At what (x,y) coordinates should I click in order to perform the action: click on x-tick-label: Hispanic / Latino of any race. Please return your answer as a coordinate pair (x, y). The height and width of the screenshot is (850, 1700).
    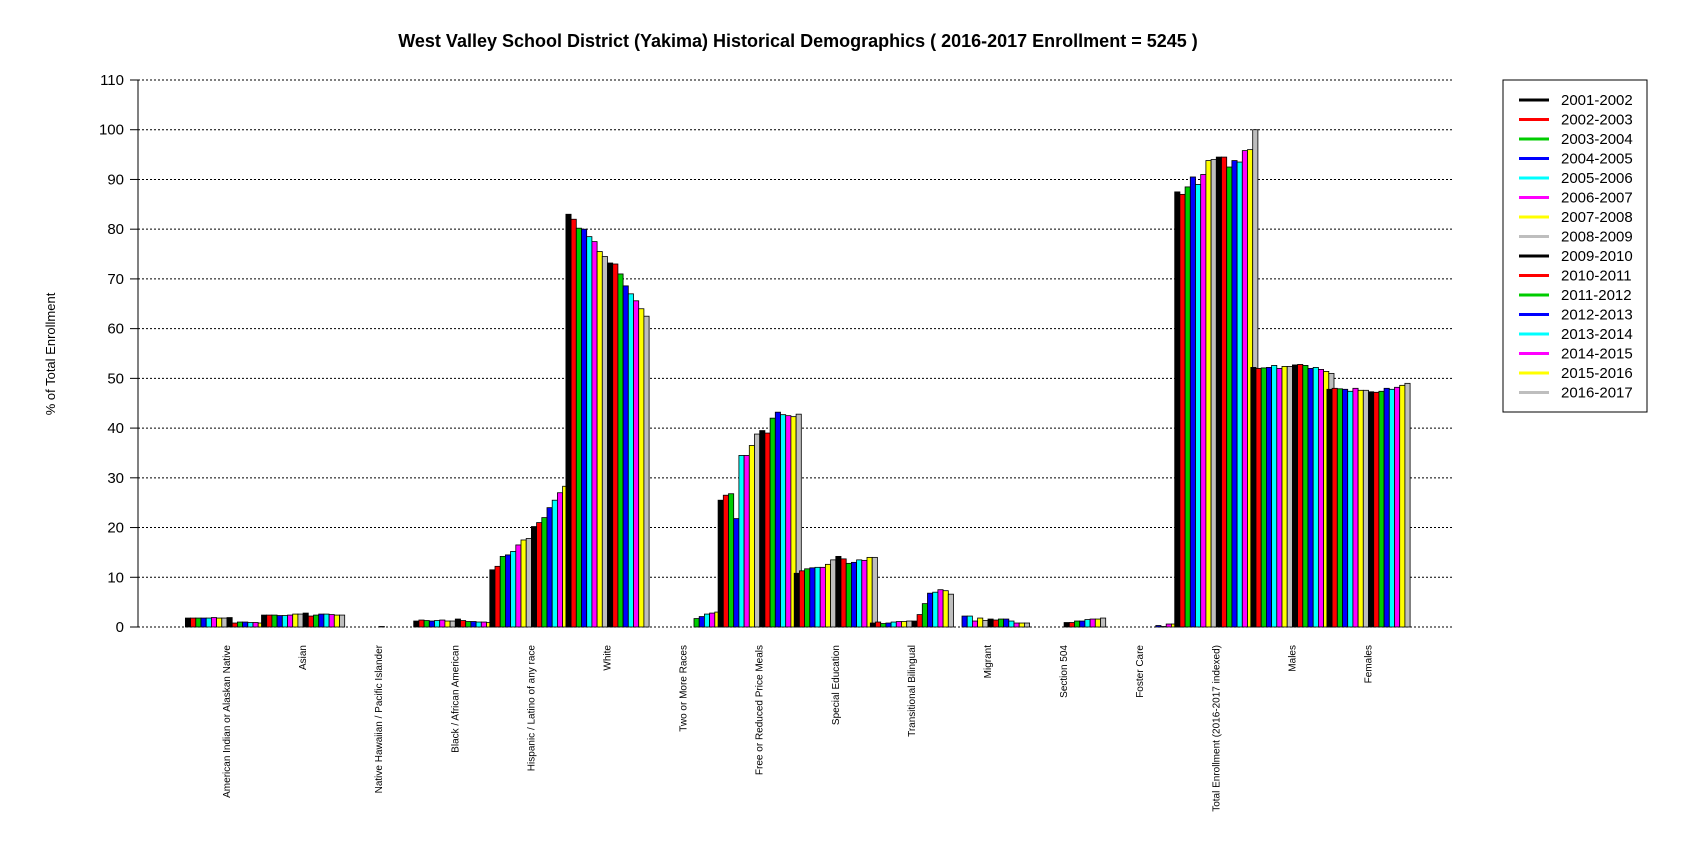
    Looking at the image, I should click on (531, 708).